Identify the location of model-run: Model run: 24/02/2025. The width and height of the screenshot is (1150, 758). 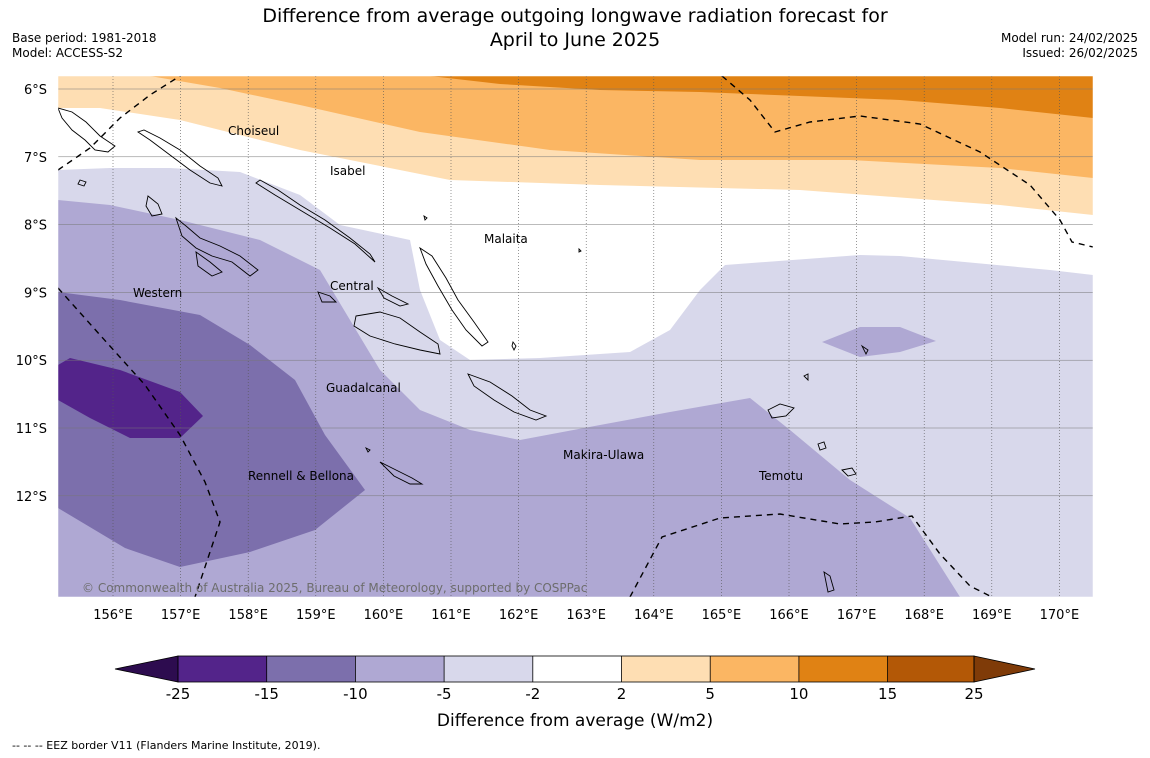
(1069, 38).